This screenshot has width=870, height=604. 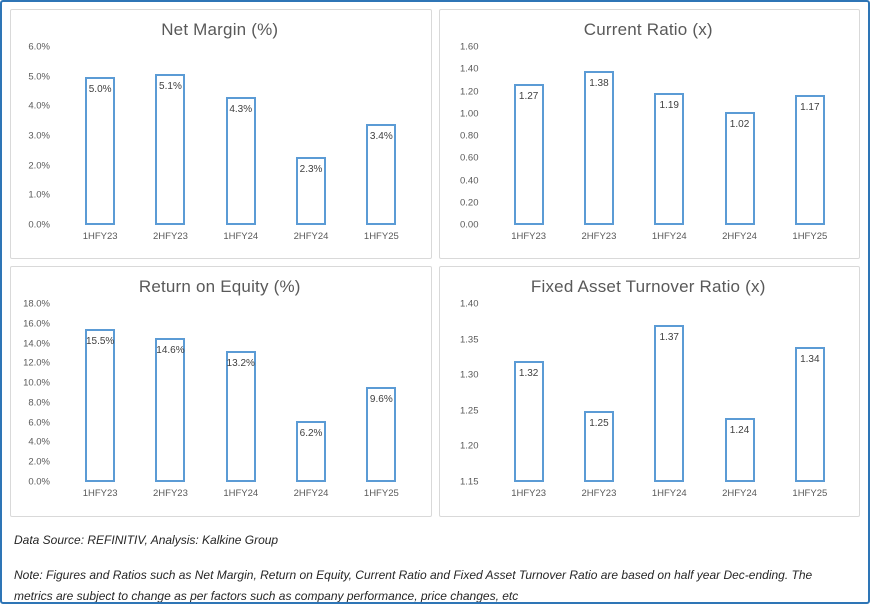 I want to click on bar-2hfy24: 2.3%, so click(x=311, y=191).